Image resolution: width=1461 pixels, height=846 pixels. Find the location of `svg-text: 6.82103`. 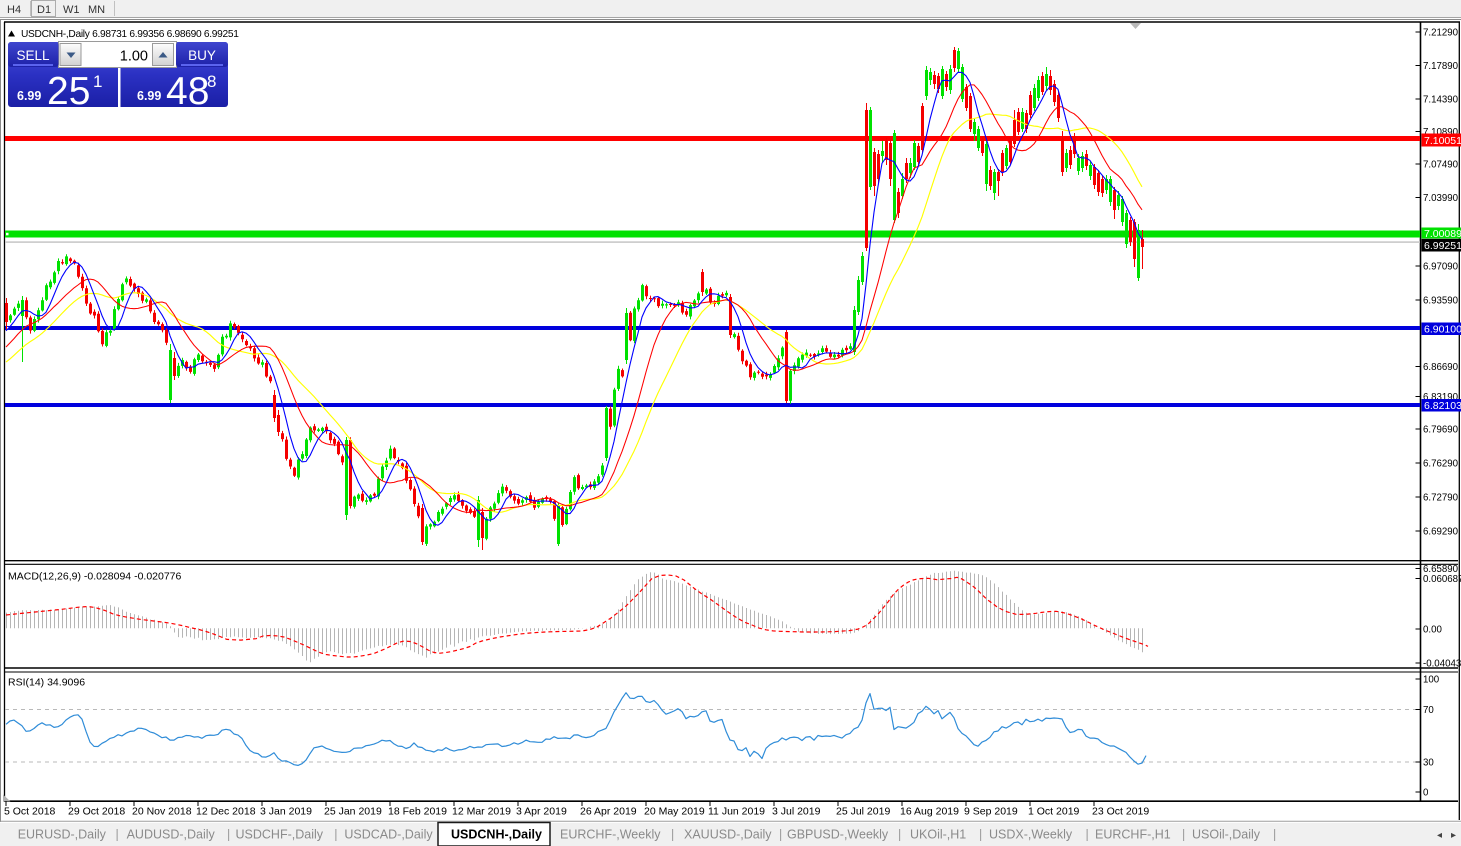

svg-text: 6.82103 is located at coordinates (1442, 406).